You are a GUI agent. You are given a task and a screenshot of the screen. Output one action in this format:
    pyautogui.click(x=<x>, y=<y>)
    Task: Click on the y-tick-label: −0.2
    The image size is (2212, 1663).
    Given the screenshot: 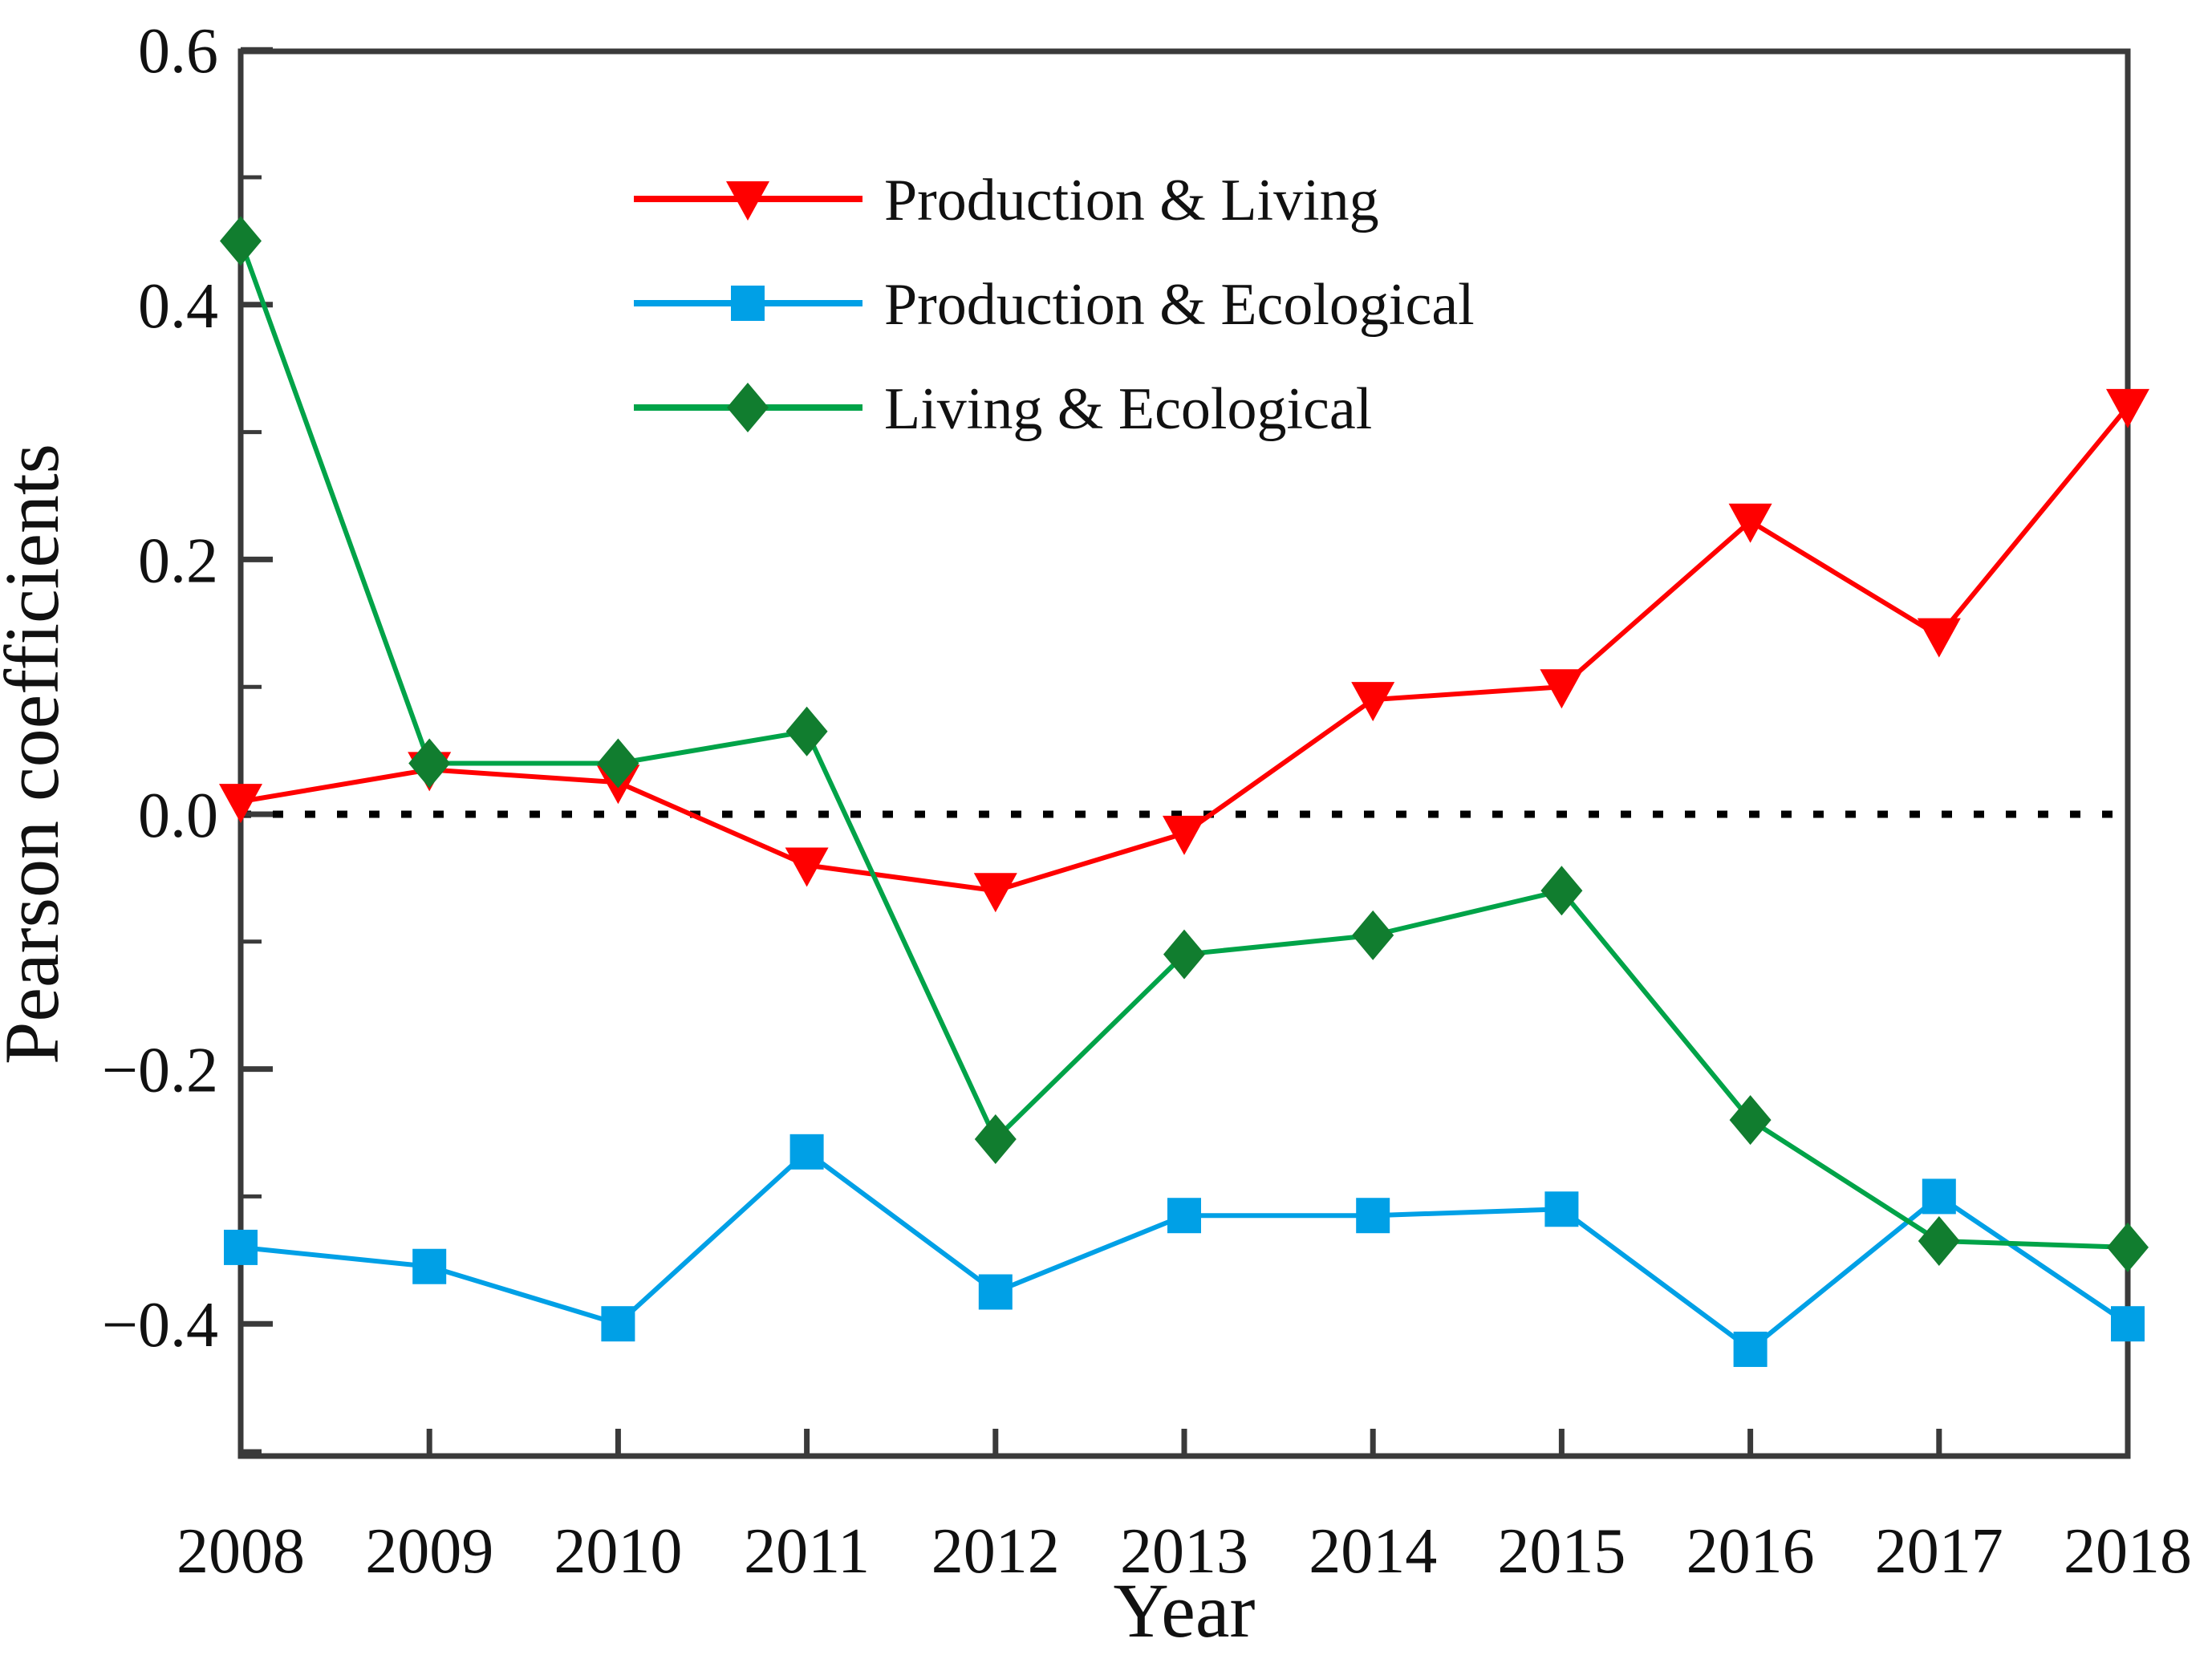 What is the action you would take?
    pyautogui.click(x=160, y=1071)
    